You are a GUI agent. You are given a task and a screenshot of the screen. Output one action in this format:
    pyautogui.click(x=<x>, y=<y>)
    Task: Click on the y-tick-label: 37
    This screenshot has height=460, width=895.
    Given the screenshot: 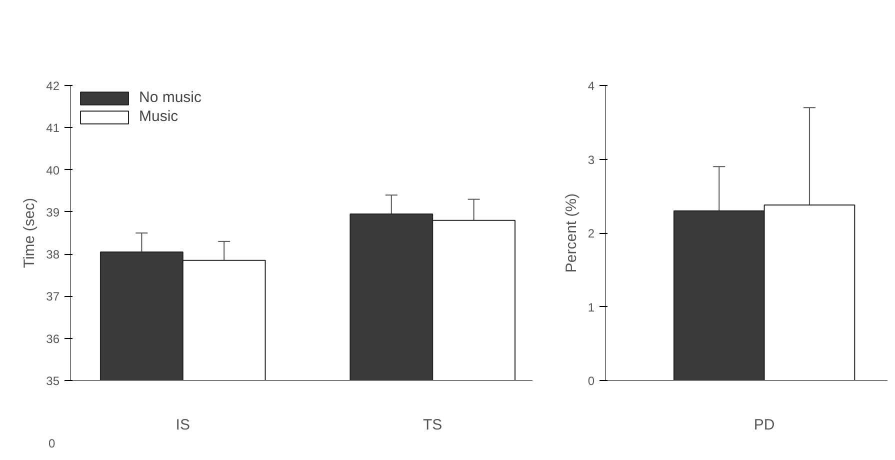 What is the action you would take?
    pyautogui.click(x=53, y=297)
    